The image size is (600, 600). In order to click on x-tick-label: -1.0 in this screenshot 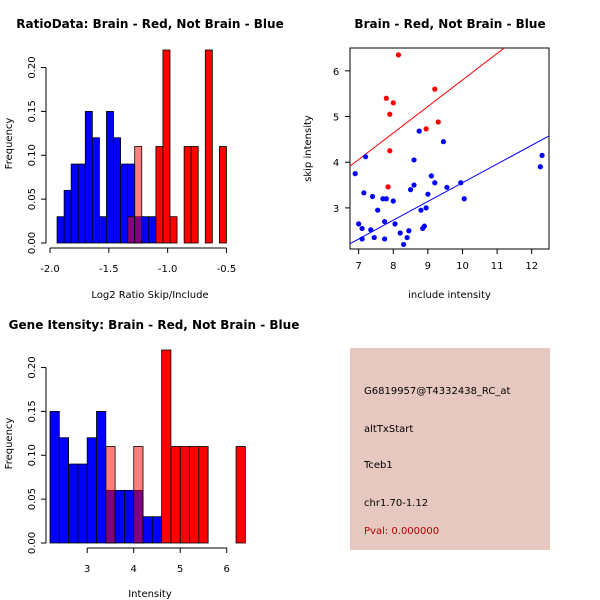, I will do `click(168, 269)`.